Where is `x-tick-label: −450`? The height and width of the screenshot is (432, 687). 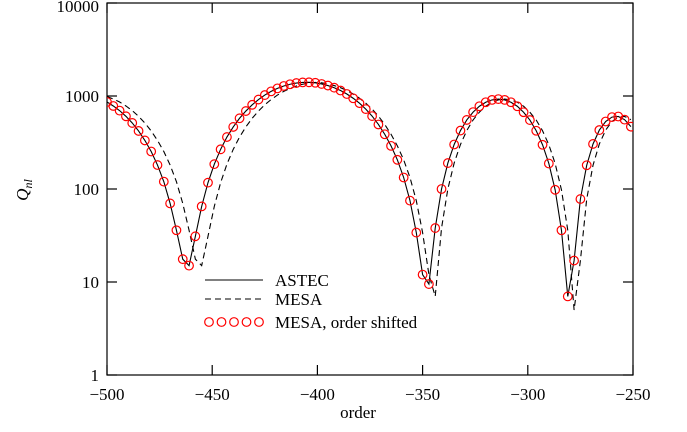
x-tick-label: −450 is located at coordinates (212, 394).